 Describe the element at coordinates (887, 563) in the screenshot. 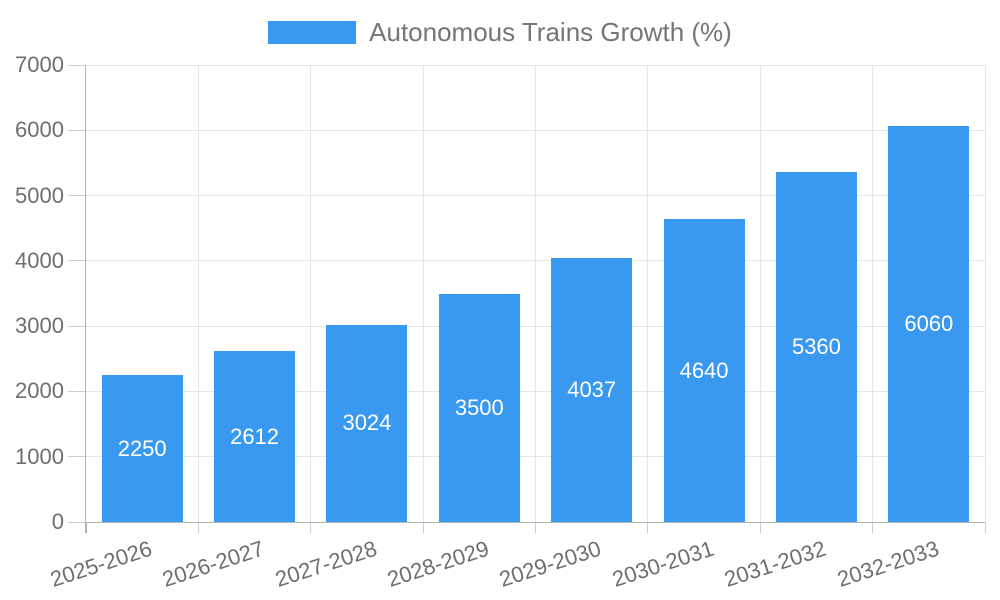

I see `x-tick-label: 2032-2033` at that location.